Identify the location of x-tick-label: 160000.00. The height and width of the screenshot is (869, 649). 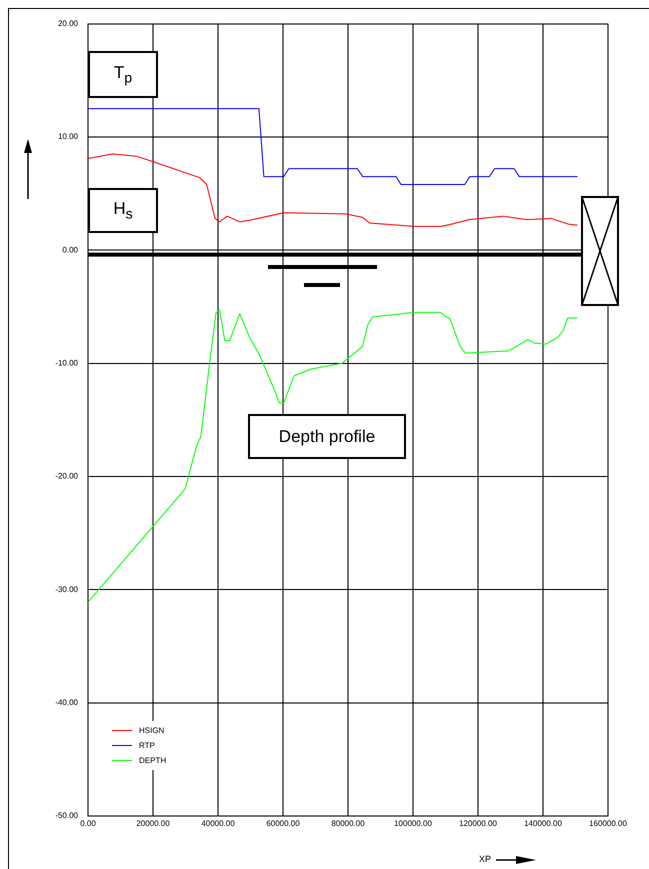
(608, 823).